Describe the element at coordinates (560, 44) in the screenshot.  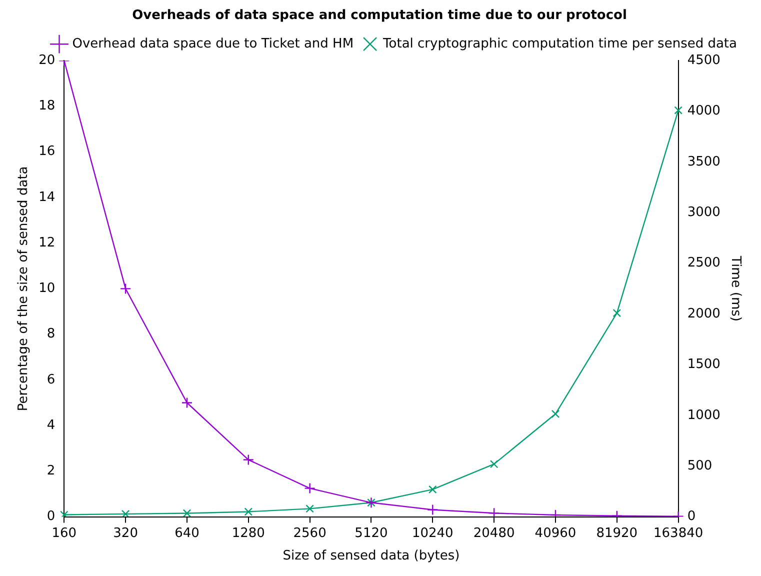
I see `legend-label: Total cryptographic computation time per sensed data` at that location.